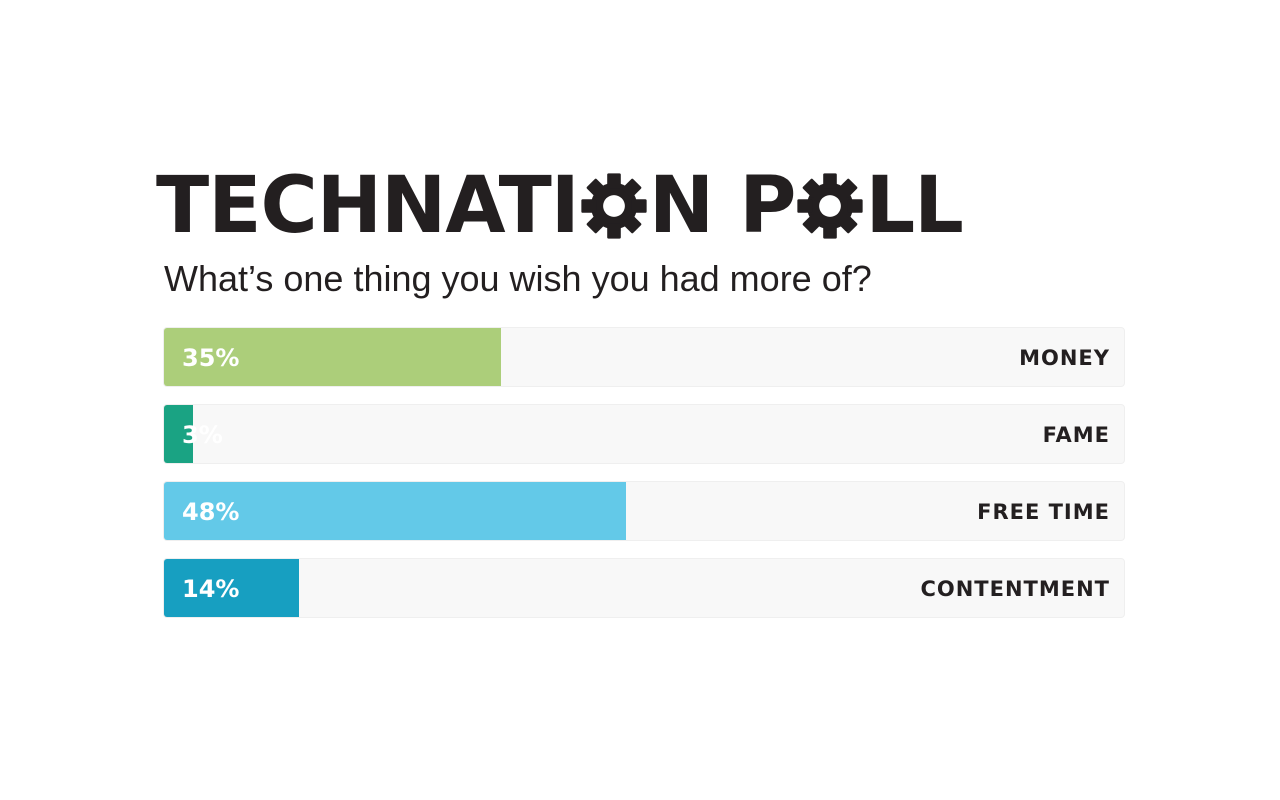  What do you see at coordinates (644, 588) in the screenshot?
I see `bar-row: 14% CONTENTMENT` at bounding box center [644, 588].